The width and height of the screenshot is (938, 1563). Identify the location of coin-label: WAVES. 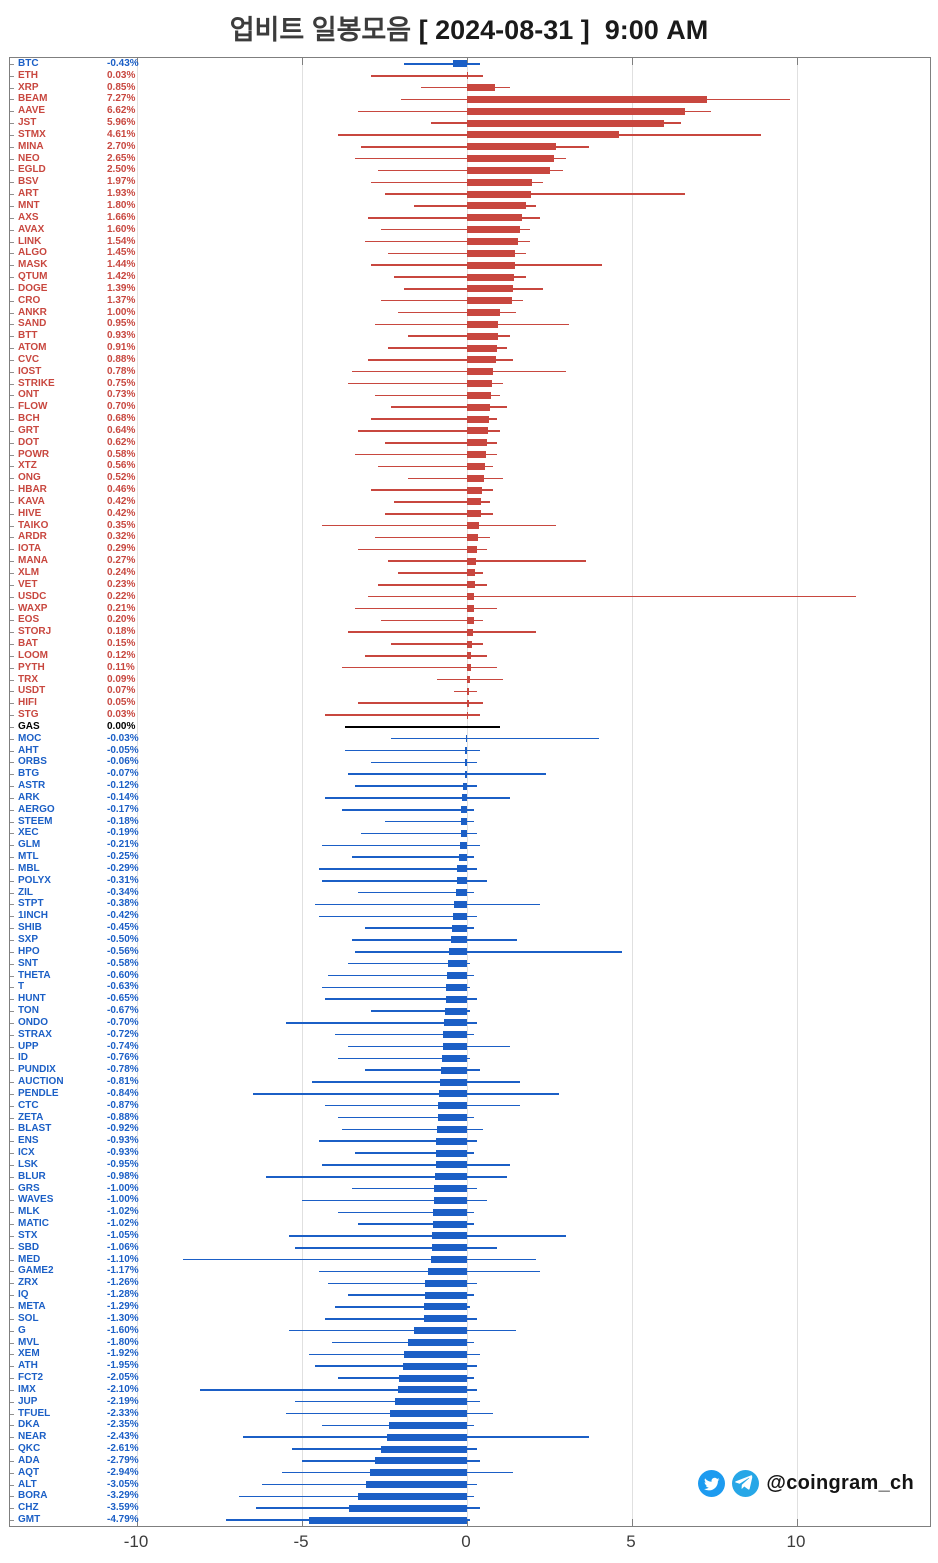
(36, 1200).